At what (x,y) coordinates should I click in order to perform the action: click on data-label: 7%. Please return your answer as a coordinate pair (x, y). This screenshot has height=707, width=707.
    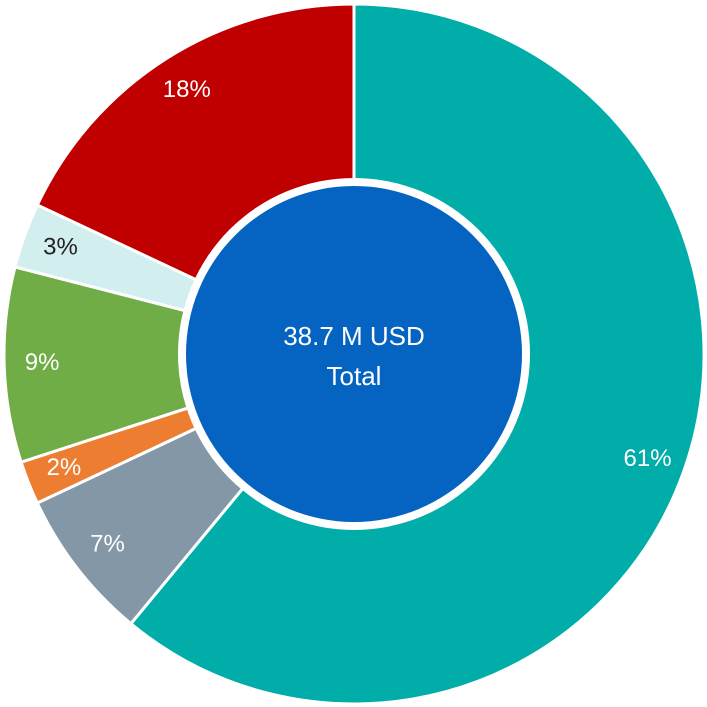
    Looking at the image, I should click on (107, 544).